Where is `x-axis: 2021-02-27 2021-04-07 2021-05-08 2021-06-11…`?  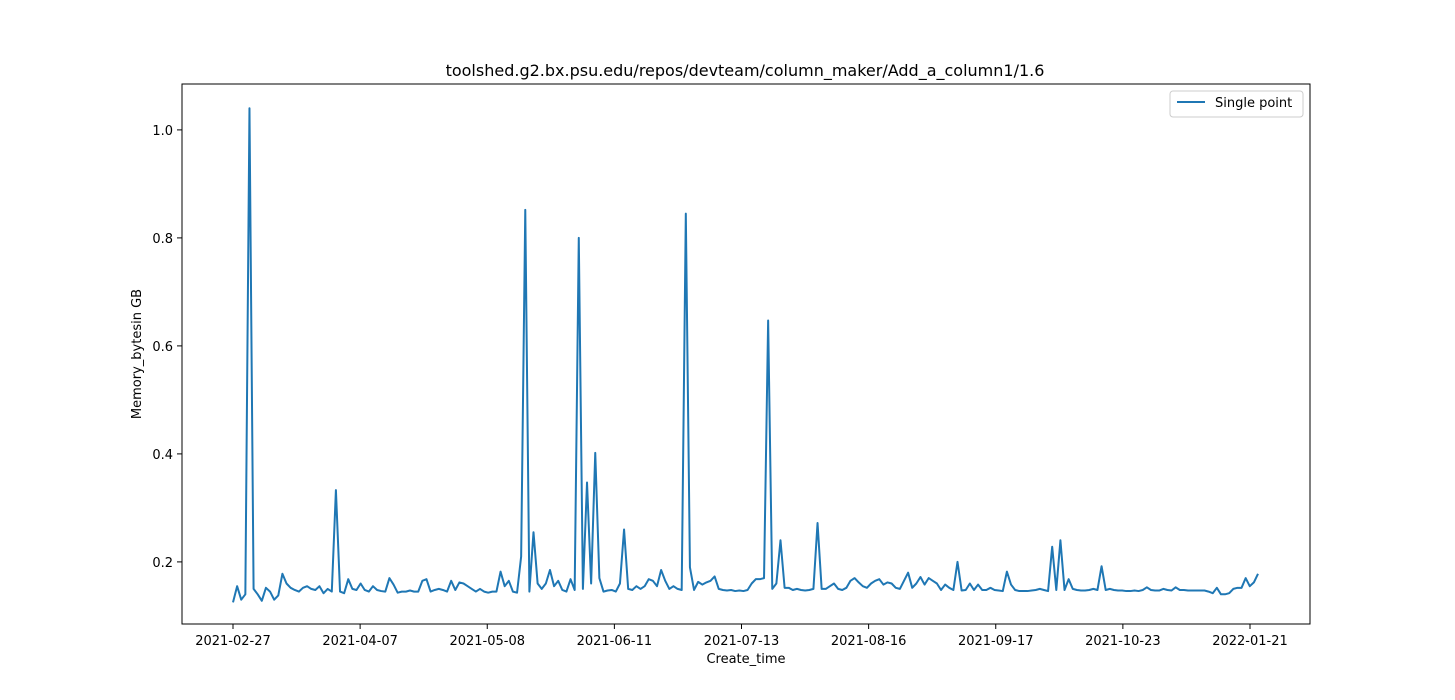
x-axis: 2021-02-27 2021-04-07 2021-05-08 2021-06-11… is located at coordinates (741, 636).